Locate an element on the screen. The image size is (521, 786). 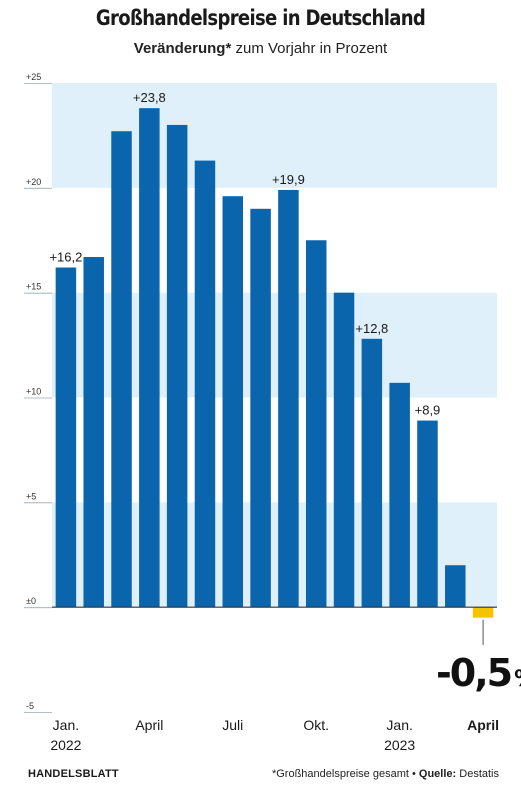
highlight-value: -0,5 is located at coordinates (473, 673).